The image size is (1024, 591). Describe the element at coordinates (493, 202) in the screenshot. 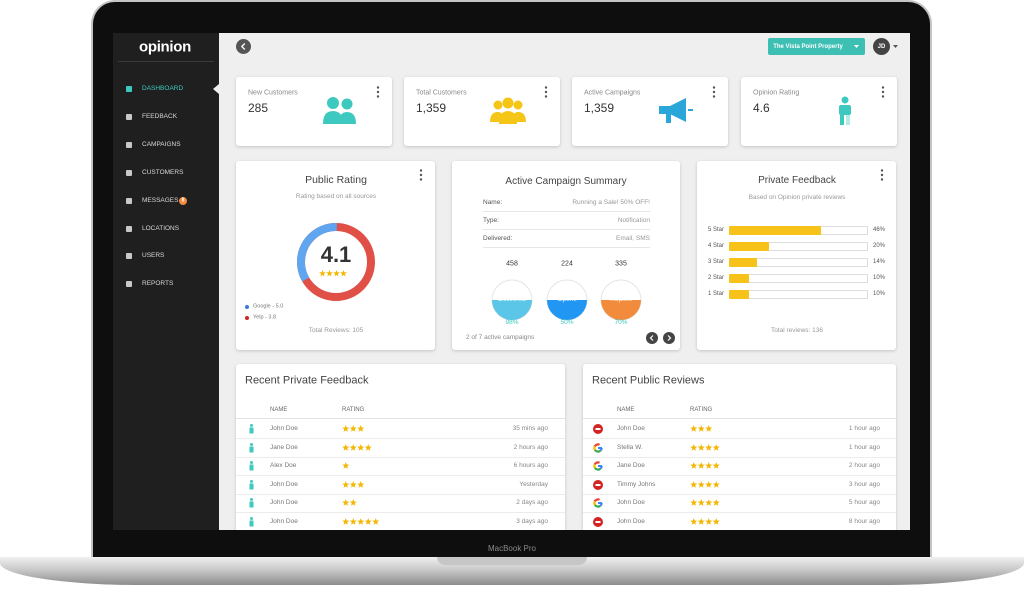

I see `field-label: Name:` at that location.